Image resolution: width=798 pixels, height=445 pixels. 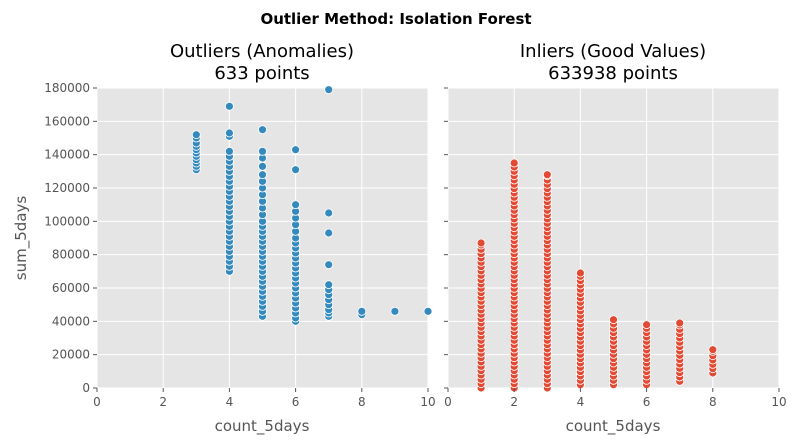 What do you see at coordinates (71, 288) in the screenshot?
I see `y-tick-label: 60000` at bounding box center [71, 288].